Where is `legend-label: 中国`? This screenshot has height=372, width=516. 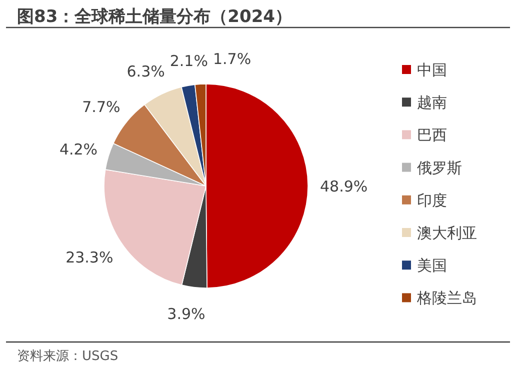 legend-label: 中国 is located at coordinates (432, 70).